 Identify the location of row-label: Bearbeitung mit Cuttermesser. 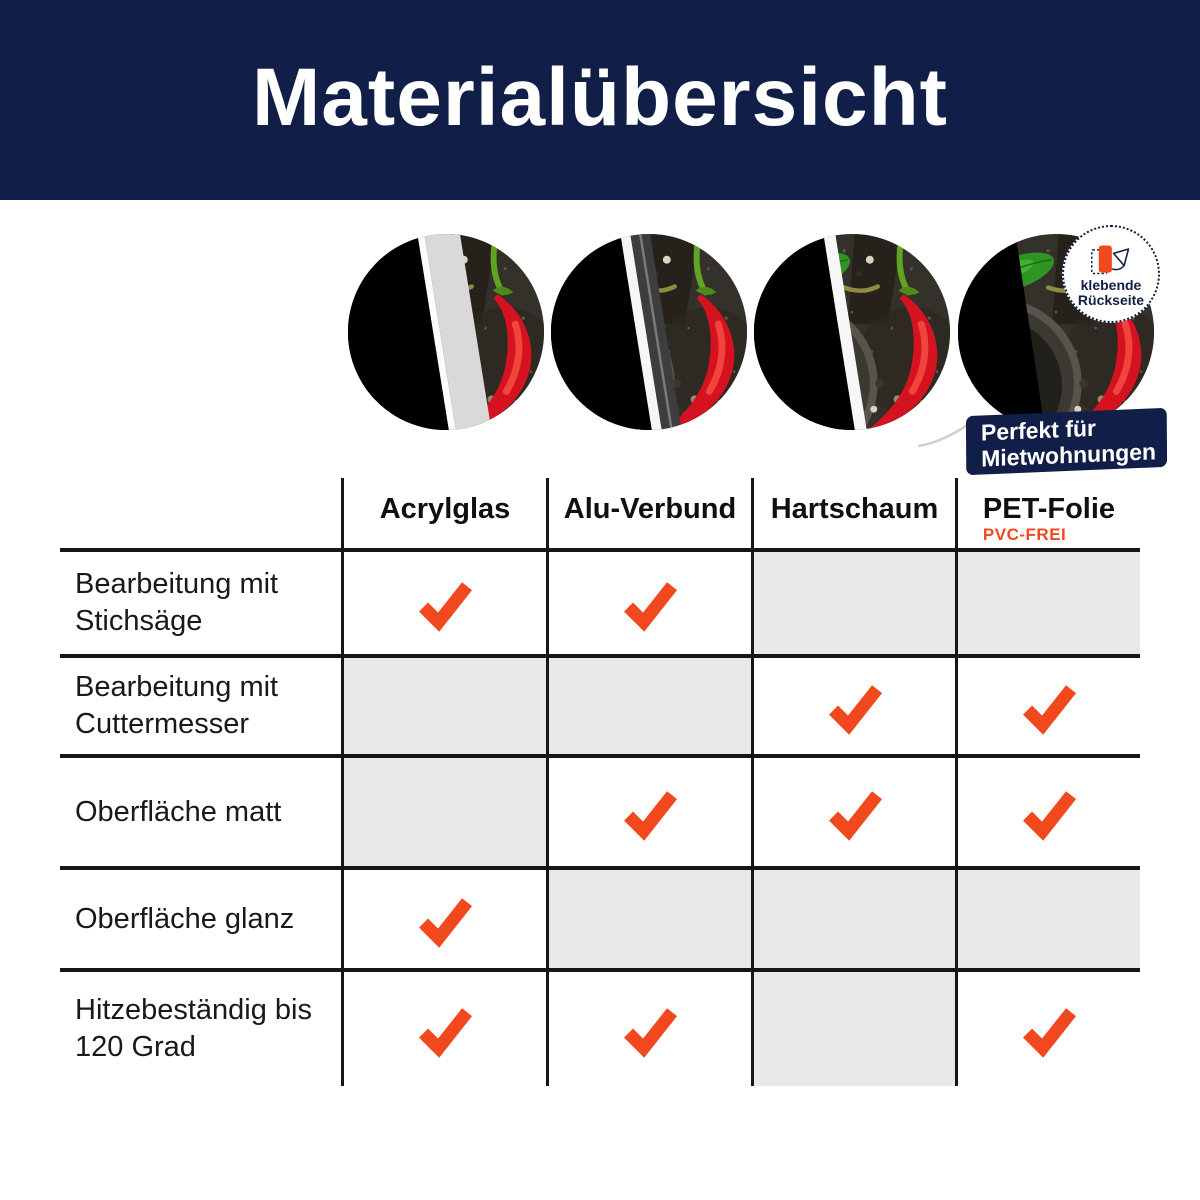
(177, 705).